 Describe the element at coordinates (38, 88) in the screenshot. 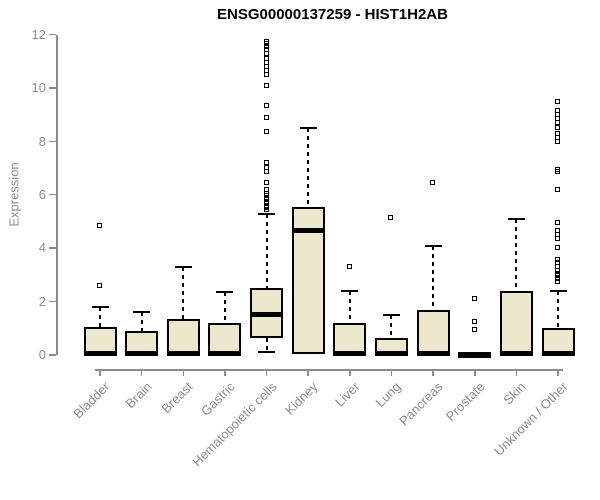

I see `y-tick-label: 10` at that location.